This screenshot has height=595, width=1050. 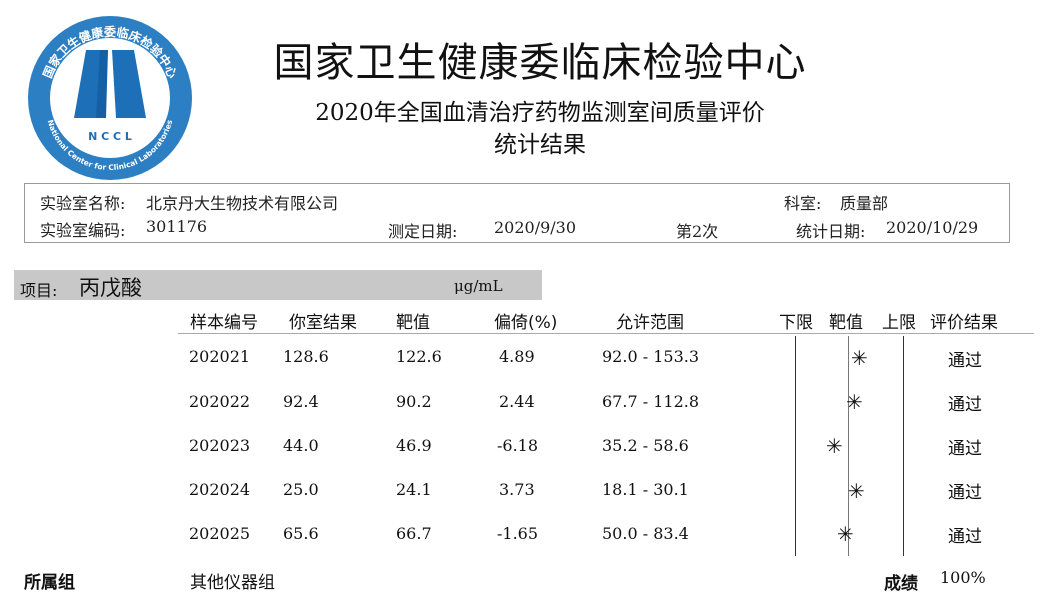 I want to click on row-bias: -6.18, so click(x=518, y=445).